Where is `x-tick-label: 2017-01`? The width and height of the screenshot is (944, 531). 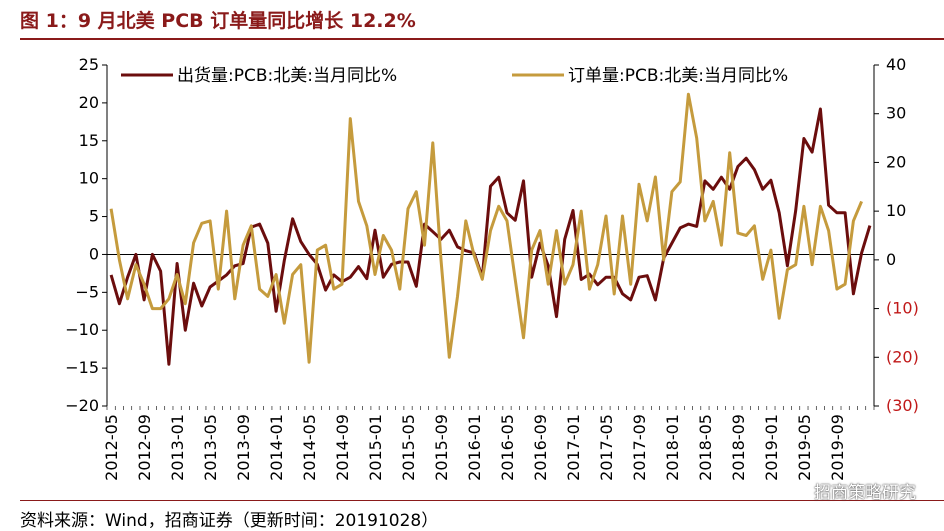
x-tick-label: 2017-01 is located at coordinates (573, 447).